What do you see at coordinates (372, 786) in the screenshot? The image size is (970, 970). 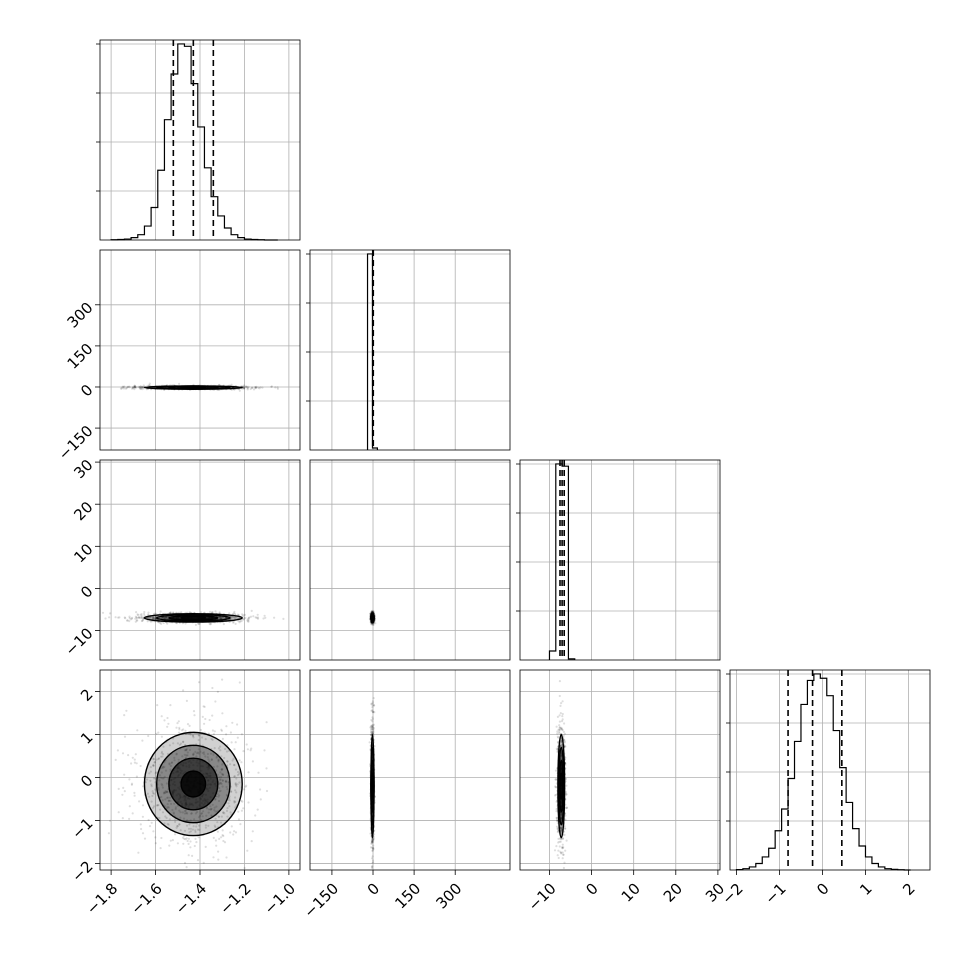 I see `density-level` at bounding box center [372, 786].